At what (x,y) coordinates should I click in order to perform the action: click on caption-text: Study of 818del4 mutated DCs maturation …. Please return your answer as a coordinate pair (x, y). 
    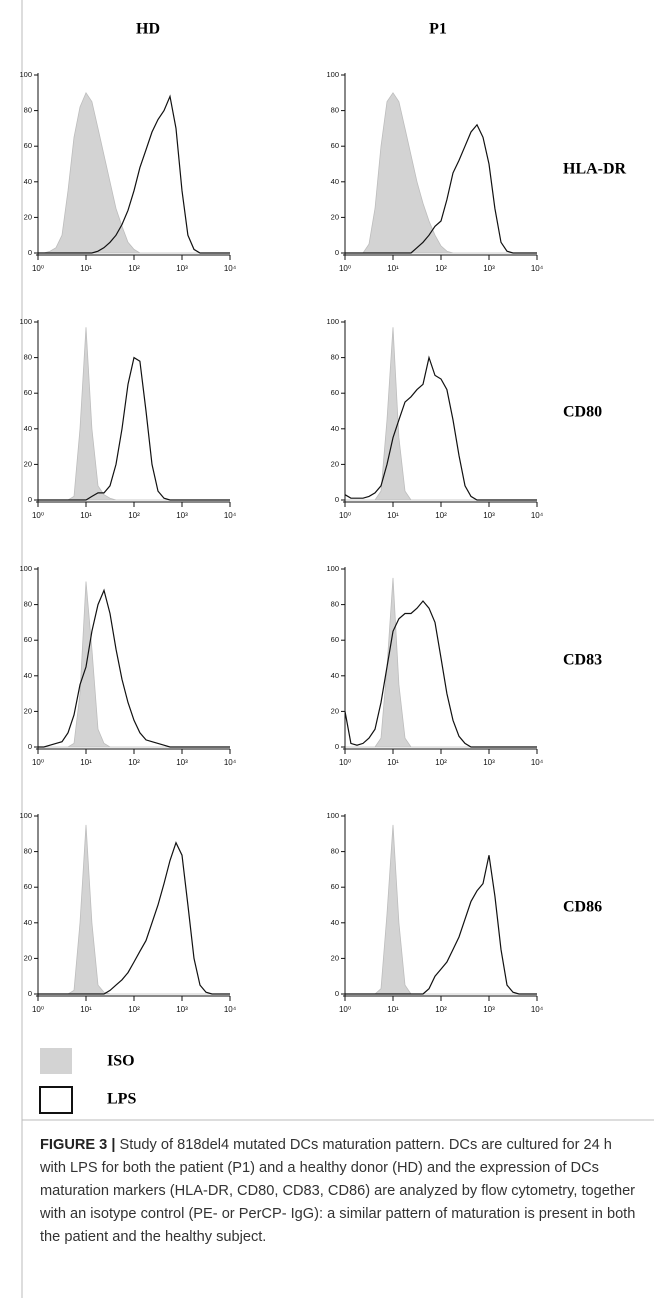
    Looking at the image, I should click on (338, 1191).